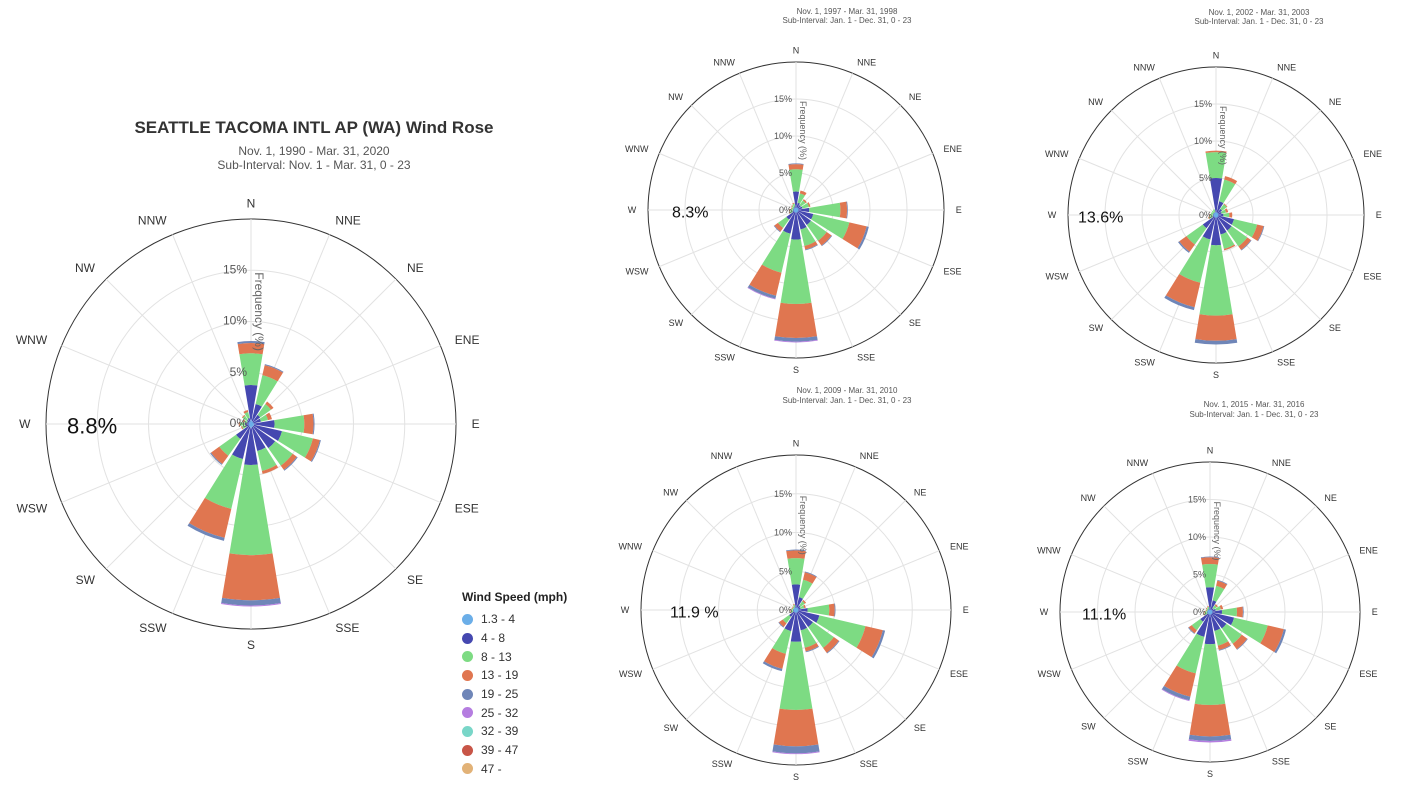 This screenshot has height=806, width=1402. I want to click on radial-tick-label: 5%, so click(785, 571).